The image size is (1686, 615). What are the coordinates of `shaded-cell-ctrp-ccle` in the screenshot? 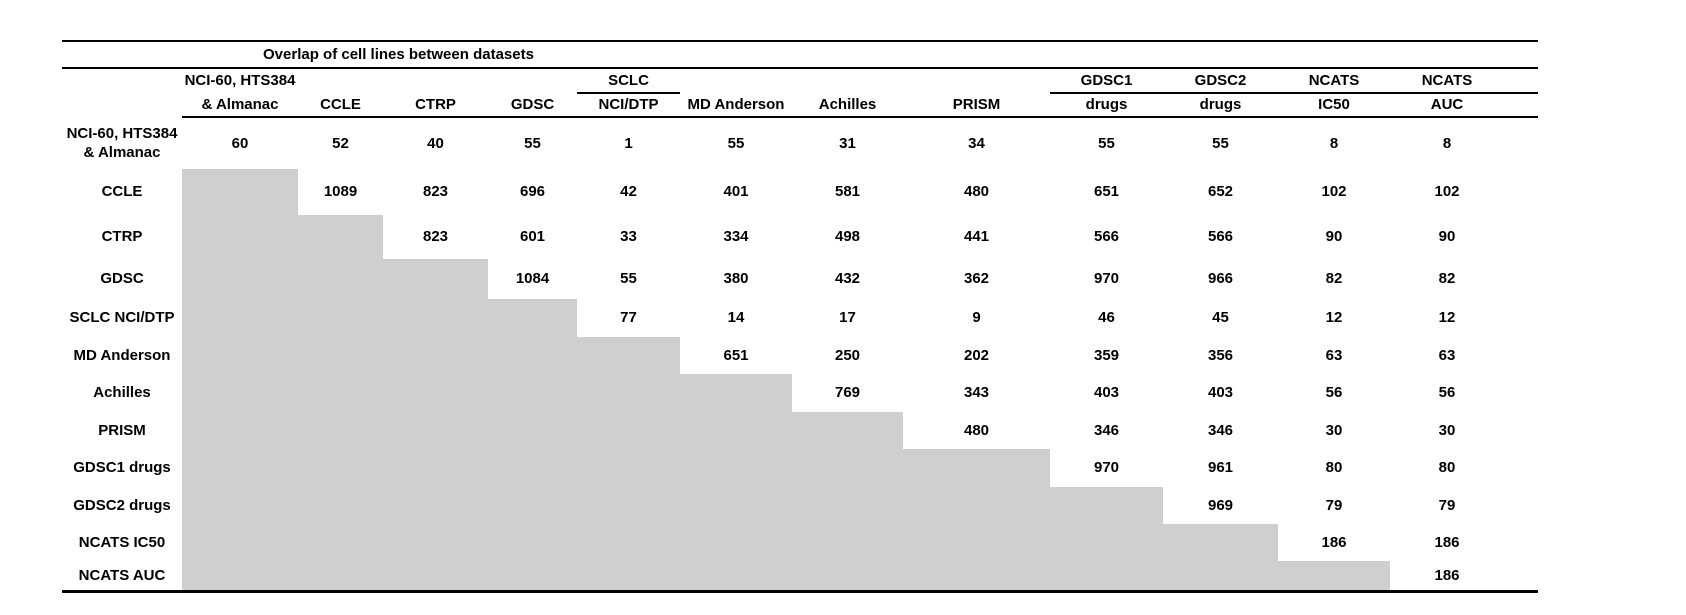 It's located at (340, 237).